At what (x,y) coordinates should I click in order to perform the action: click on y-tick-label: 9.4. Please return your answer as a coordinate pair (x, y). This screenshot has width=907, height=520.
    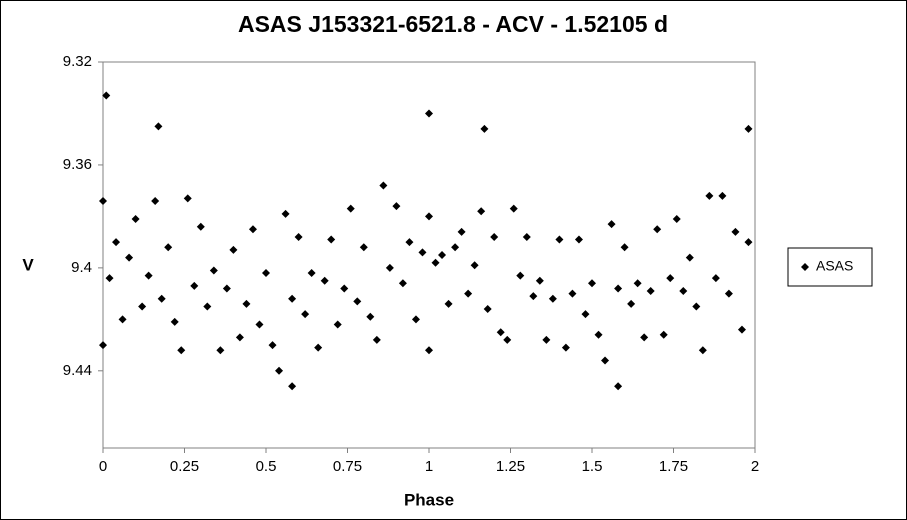
    Looking at the image, I should click on (81, 267).